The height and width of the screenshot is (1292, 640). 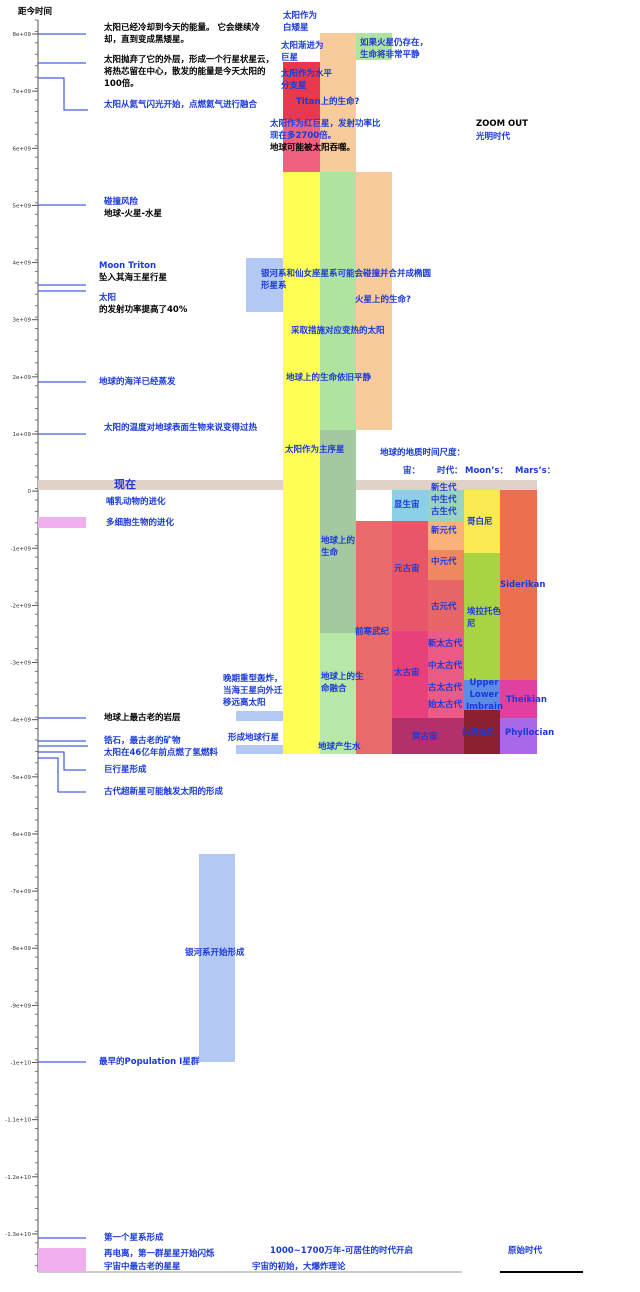 I want to click on axis-title: 距今时间, so click(x=35, y=12).